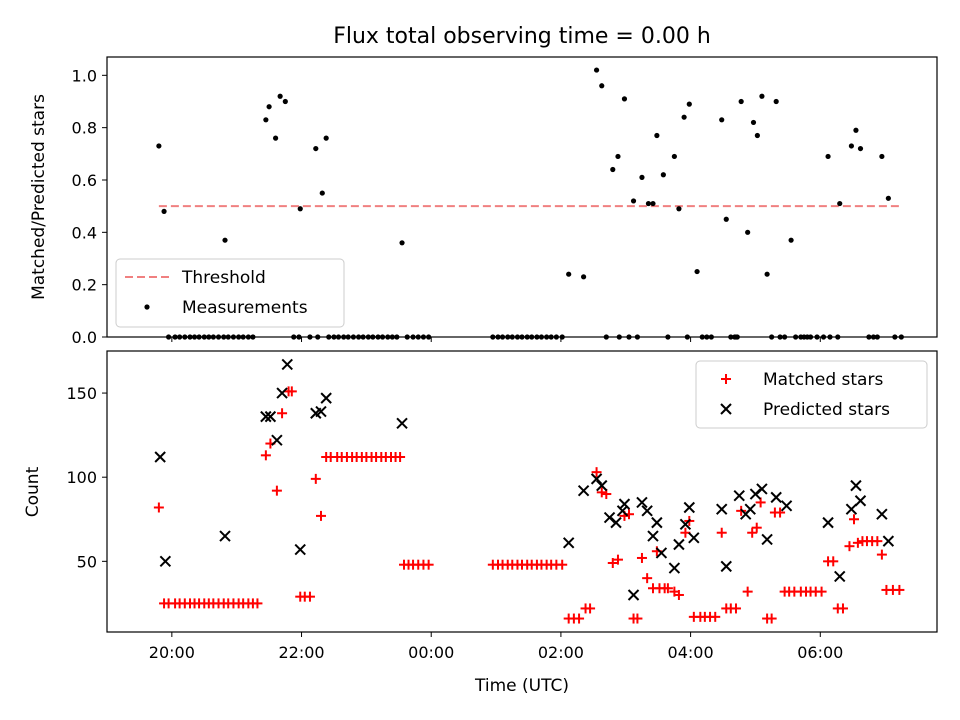 The height and width of the screenshot is (720, 960). What do you see at coordinates (522, 36) in the screenshot?
I see `chart-title: Flux total observing time = 0.00 h` at bounding box center [522, 36].